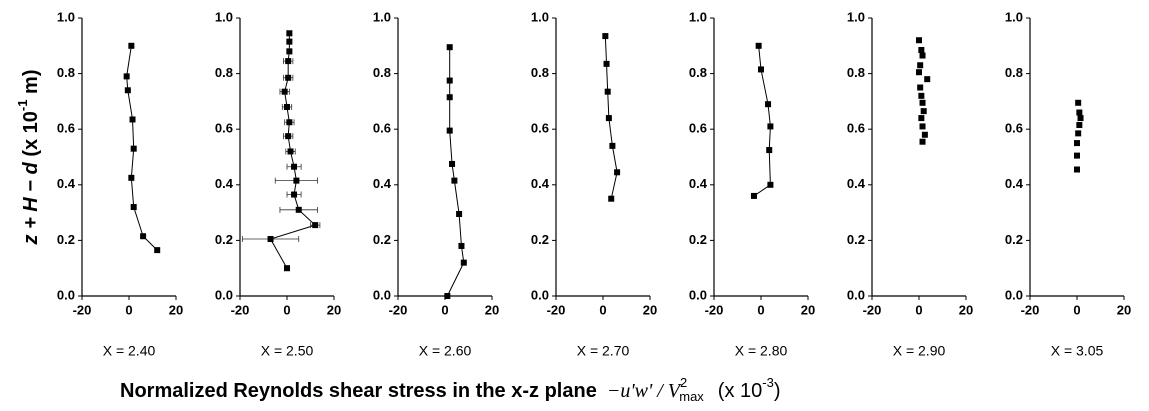 Image resolution: width=1149 pixels, height=411 pixels. I want to click on panel-title: X = 3.05, so click(1077, 351).